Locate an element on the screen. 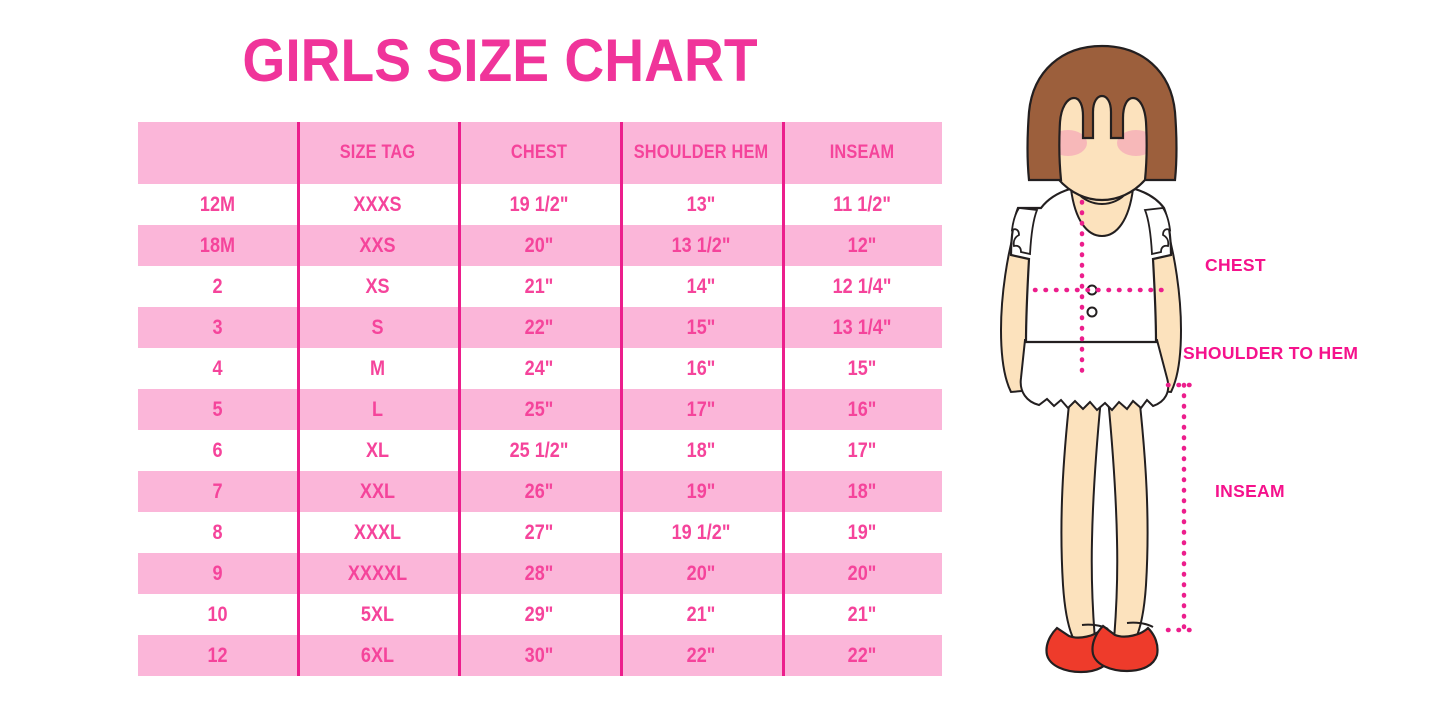 The height and width of the screenshot is (723, 1445). cell-inseam: 17" is located at coordinates (862, 450).